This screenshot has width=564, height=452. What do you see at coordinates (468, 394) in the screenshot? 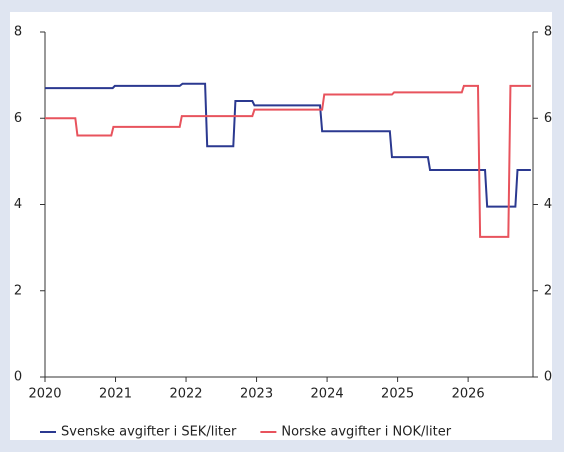
I see `x-tick-label: 2026` at bounding box center [468, 394].